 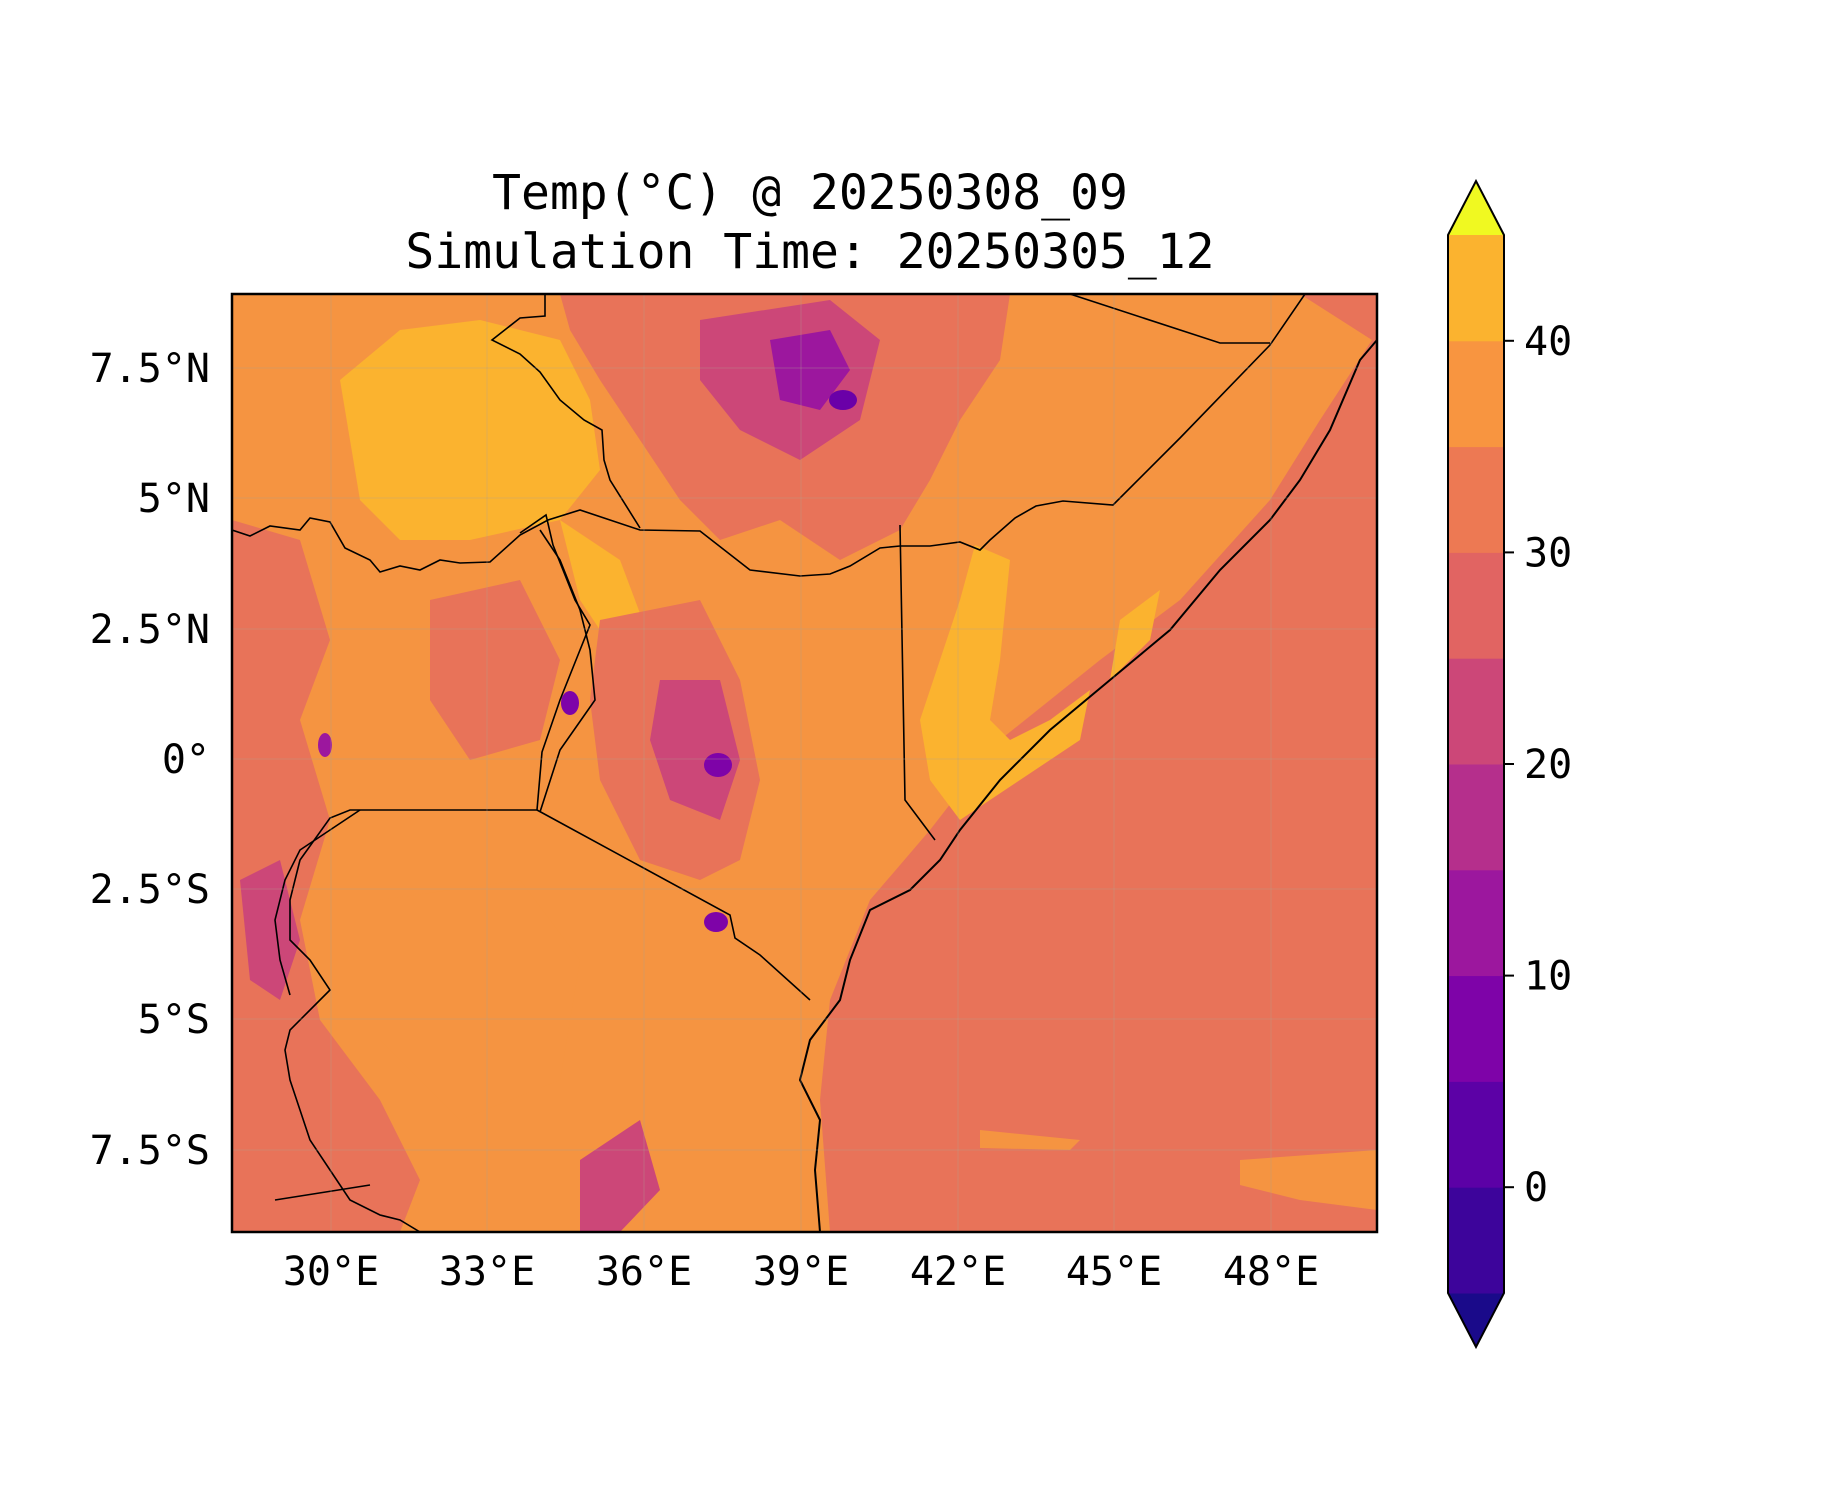 I want to click on y-axis-ticks: 7.5°N 5°N 2.5°N 0° 2.5°S 5°S 7.5°S, so click(x=150, y=760).